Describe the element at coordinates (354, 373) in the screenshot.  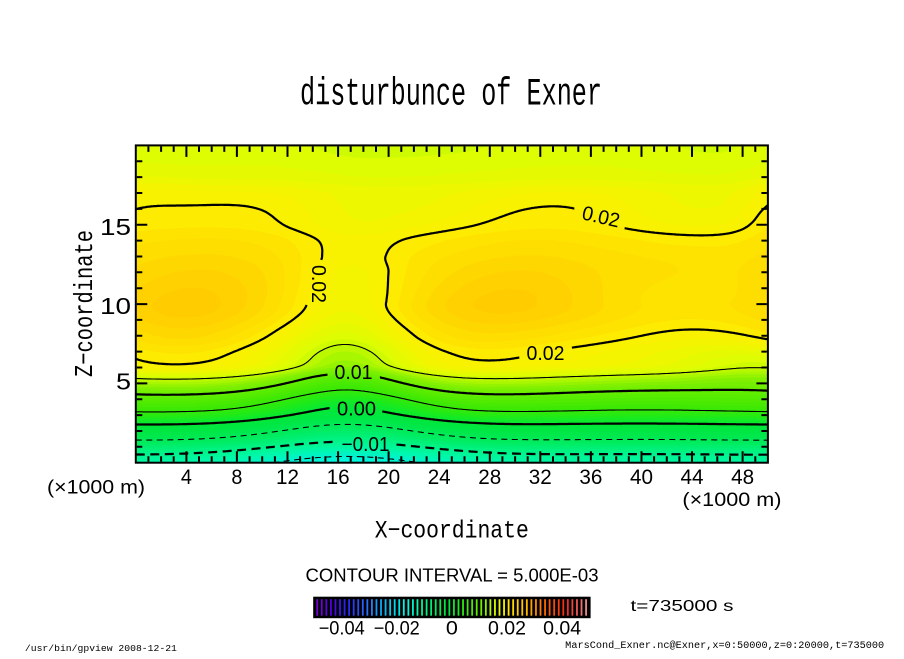
I see `svg-text: 0.01` at that location.